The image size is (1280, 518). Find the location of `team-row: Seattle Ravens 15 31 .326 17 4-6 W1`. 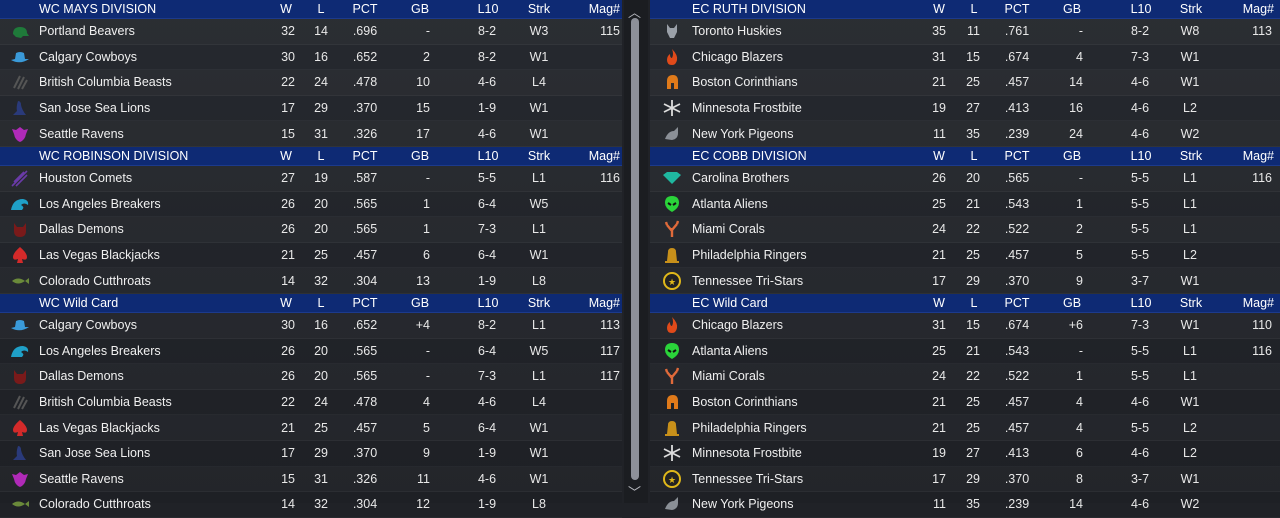

team-row: Seattle Ravens 15 31 .326 17 4-6 W1 is located at coordinates (311, 134).